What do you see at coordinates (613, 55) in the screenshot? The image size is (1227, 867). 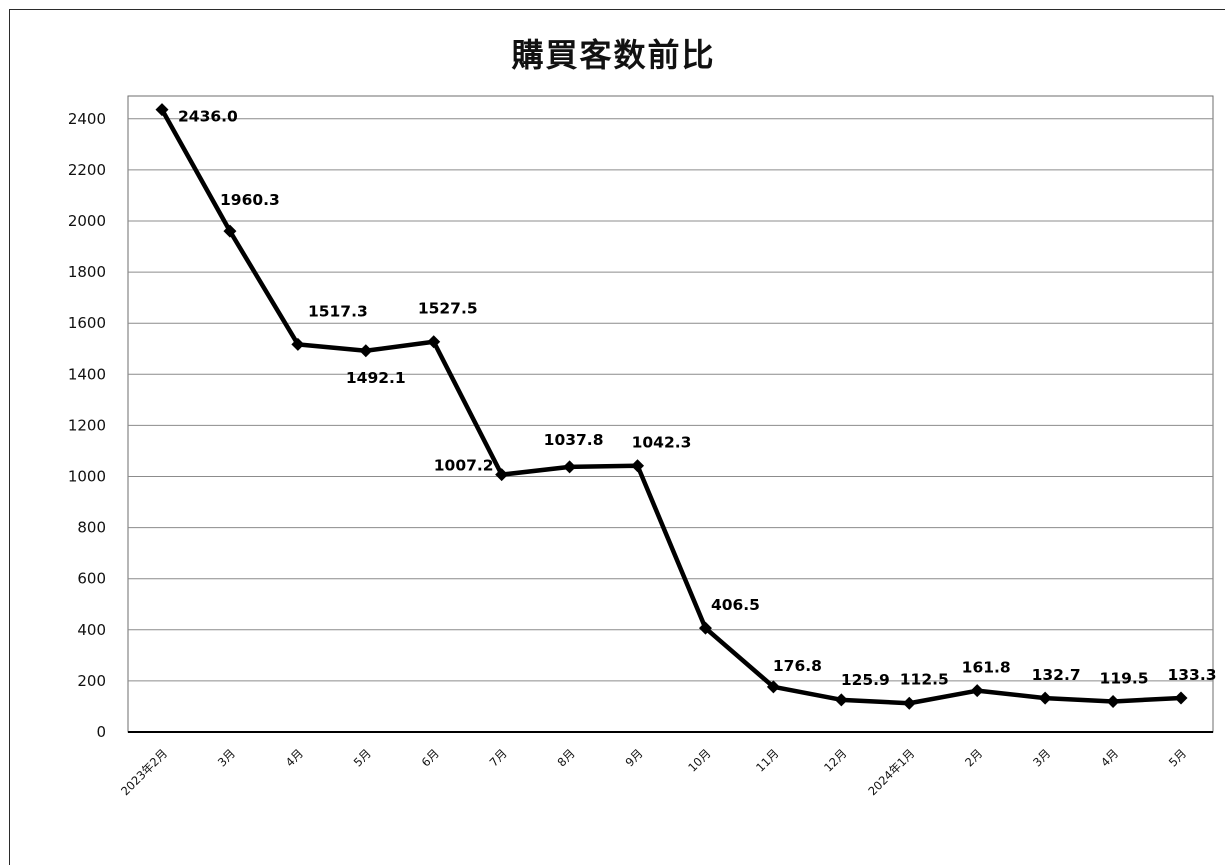 I see `chart-title: 購買客数前比` at bounding box center [613, 55].